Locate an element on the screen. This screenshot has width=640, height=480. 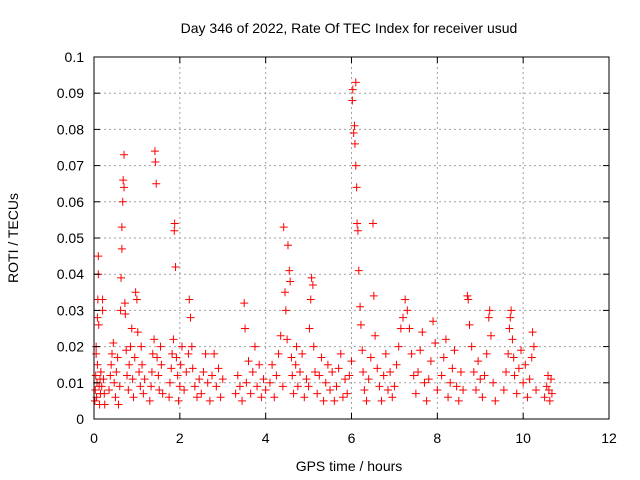
y-tick-label: 0.03 is located at coordinates (70, 310).